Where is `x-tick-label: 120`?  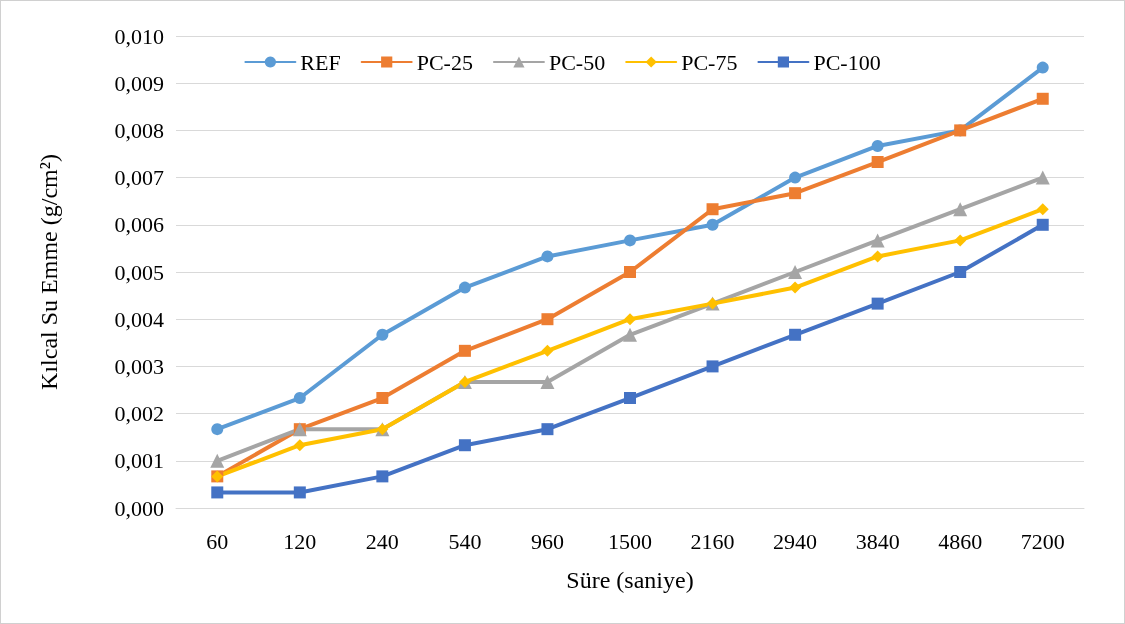 x-tick-label: 120 is located at coordinates (300, 541).